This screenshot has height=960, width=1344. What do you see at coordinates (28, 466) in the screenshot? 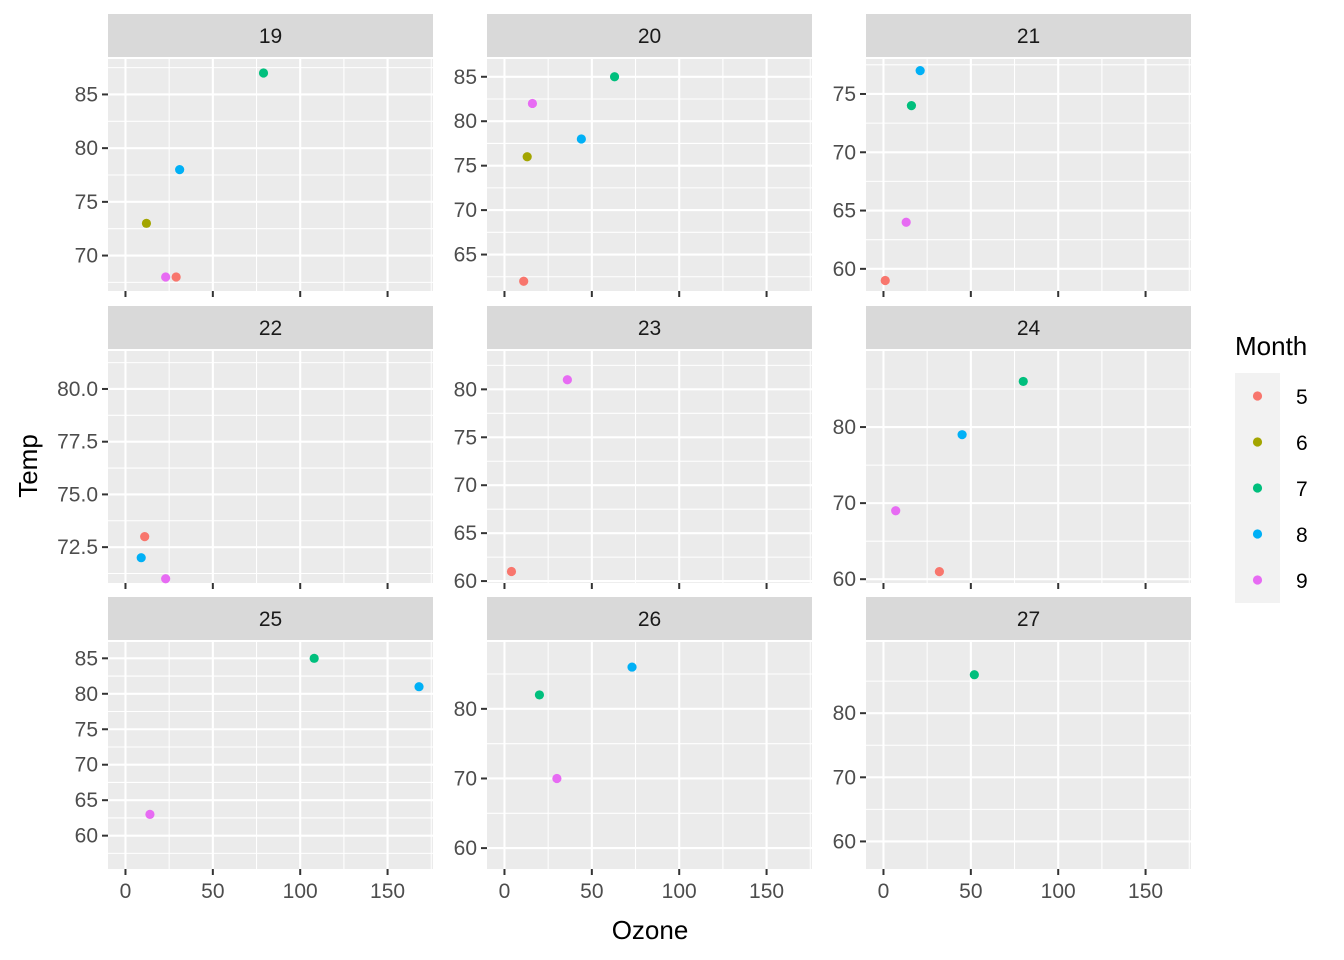
I see `y-axis-title: Temp` at bounding box center [28, 466].